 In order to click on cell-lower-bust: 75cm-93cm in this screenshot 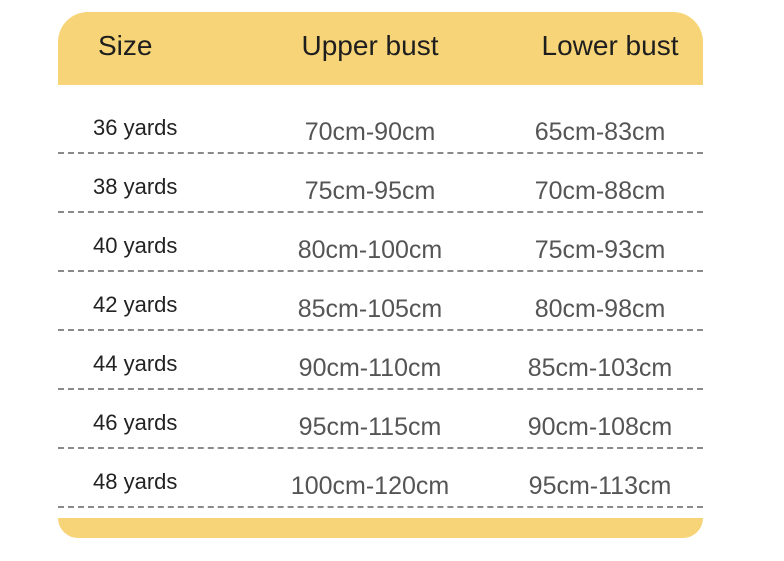, I will do `click(600, 250)`.